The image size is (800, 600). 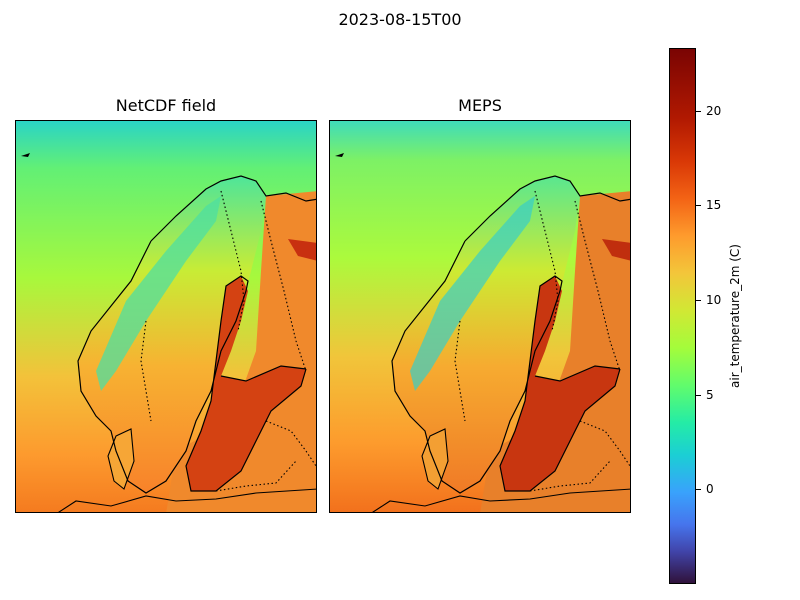 What do you see at coordinates (735, 316) in the screenshot?
I see `colorbar-label: air_temperature_2m (C)` at bounding box center [735, 316].